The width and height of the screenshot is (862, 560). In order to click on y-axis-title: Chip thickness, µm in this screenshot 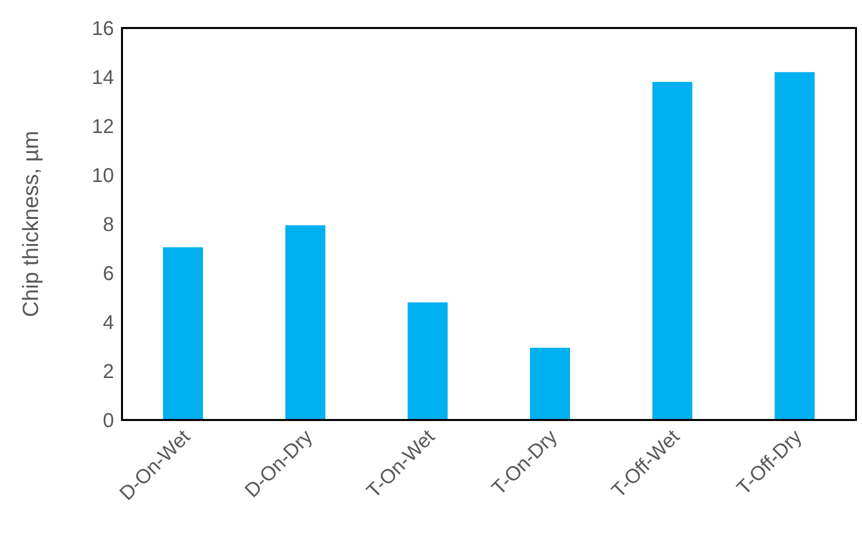, I will do `click(30, 224)`.